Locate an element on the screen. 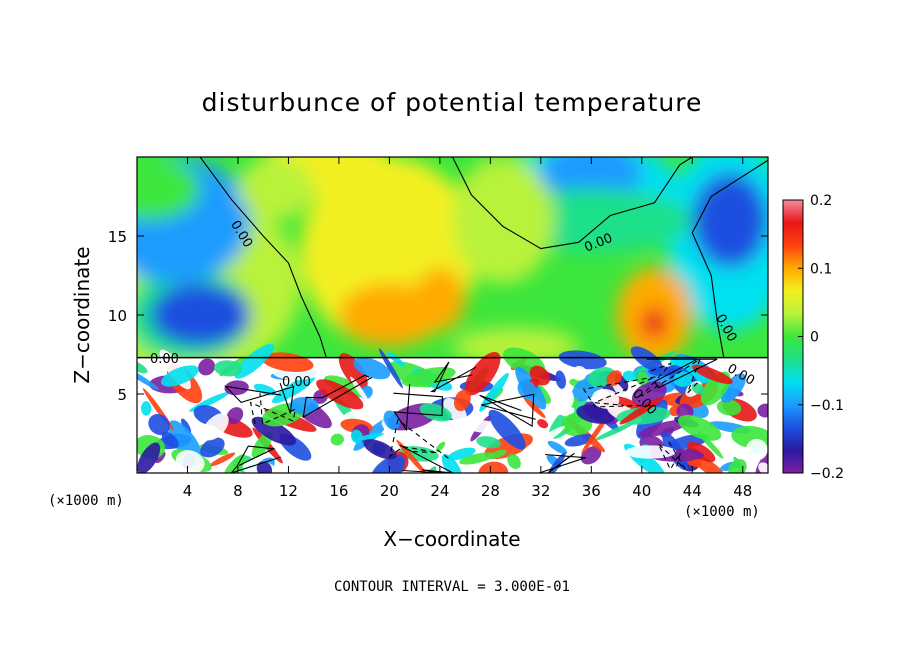 This screenshot has width=904, height=654. colorbar-tick-label: −0.1 is located at coordinates (827, 406).